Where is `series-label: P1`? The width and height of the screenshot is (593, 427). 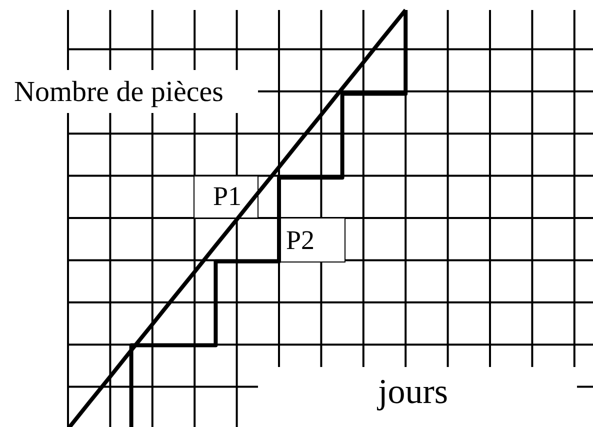
series-label: P1 is located at coordinates (227, 196).